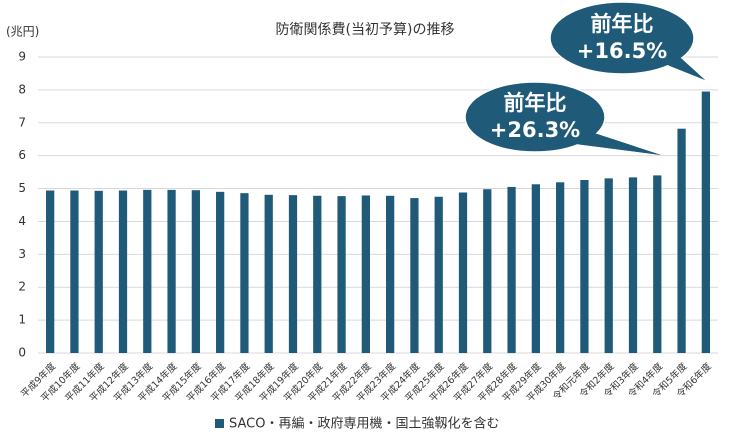 This screenshot has height=440, width=730. Describe the element at coordinates (22, 89) in the screenshot. I see `y-tick-label: 8` at that location.